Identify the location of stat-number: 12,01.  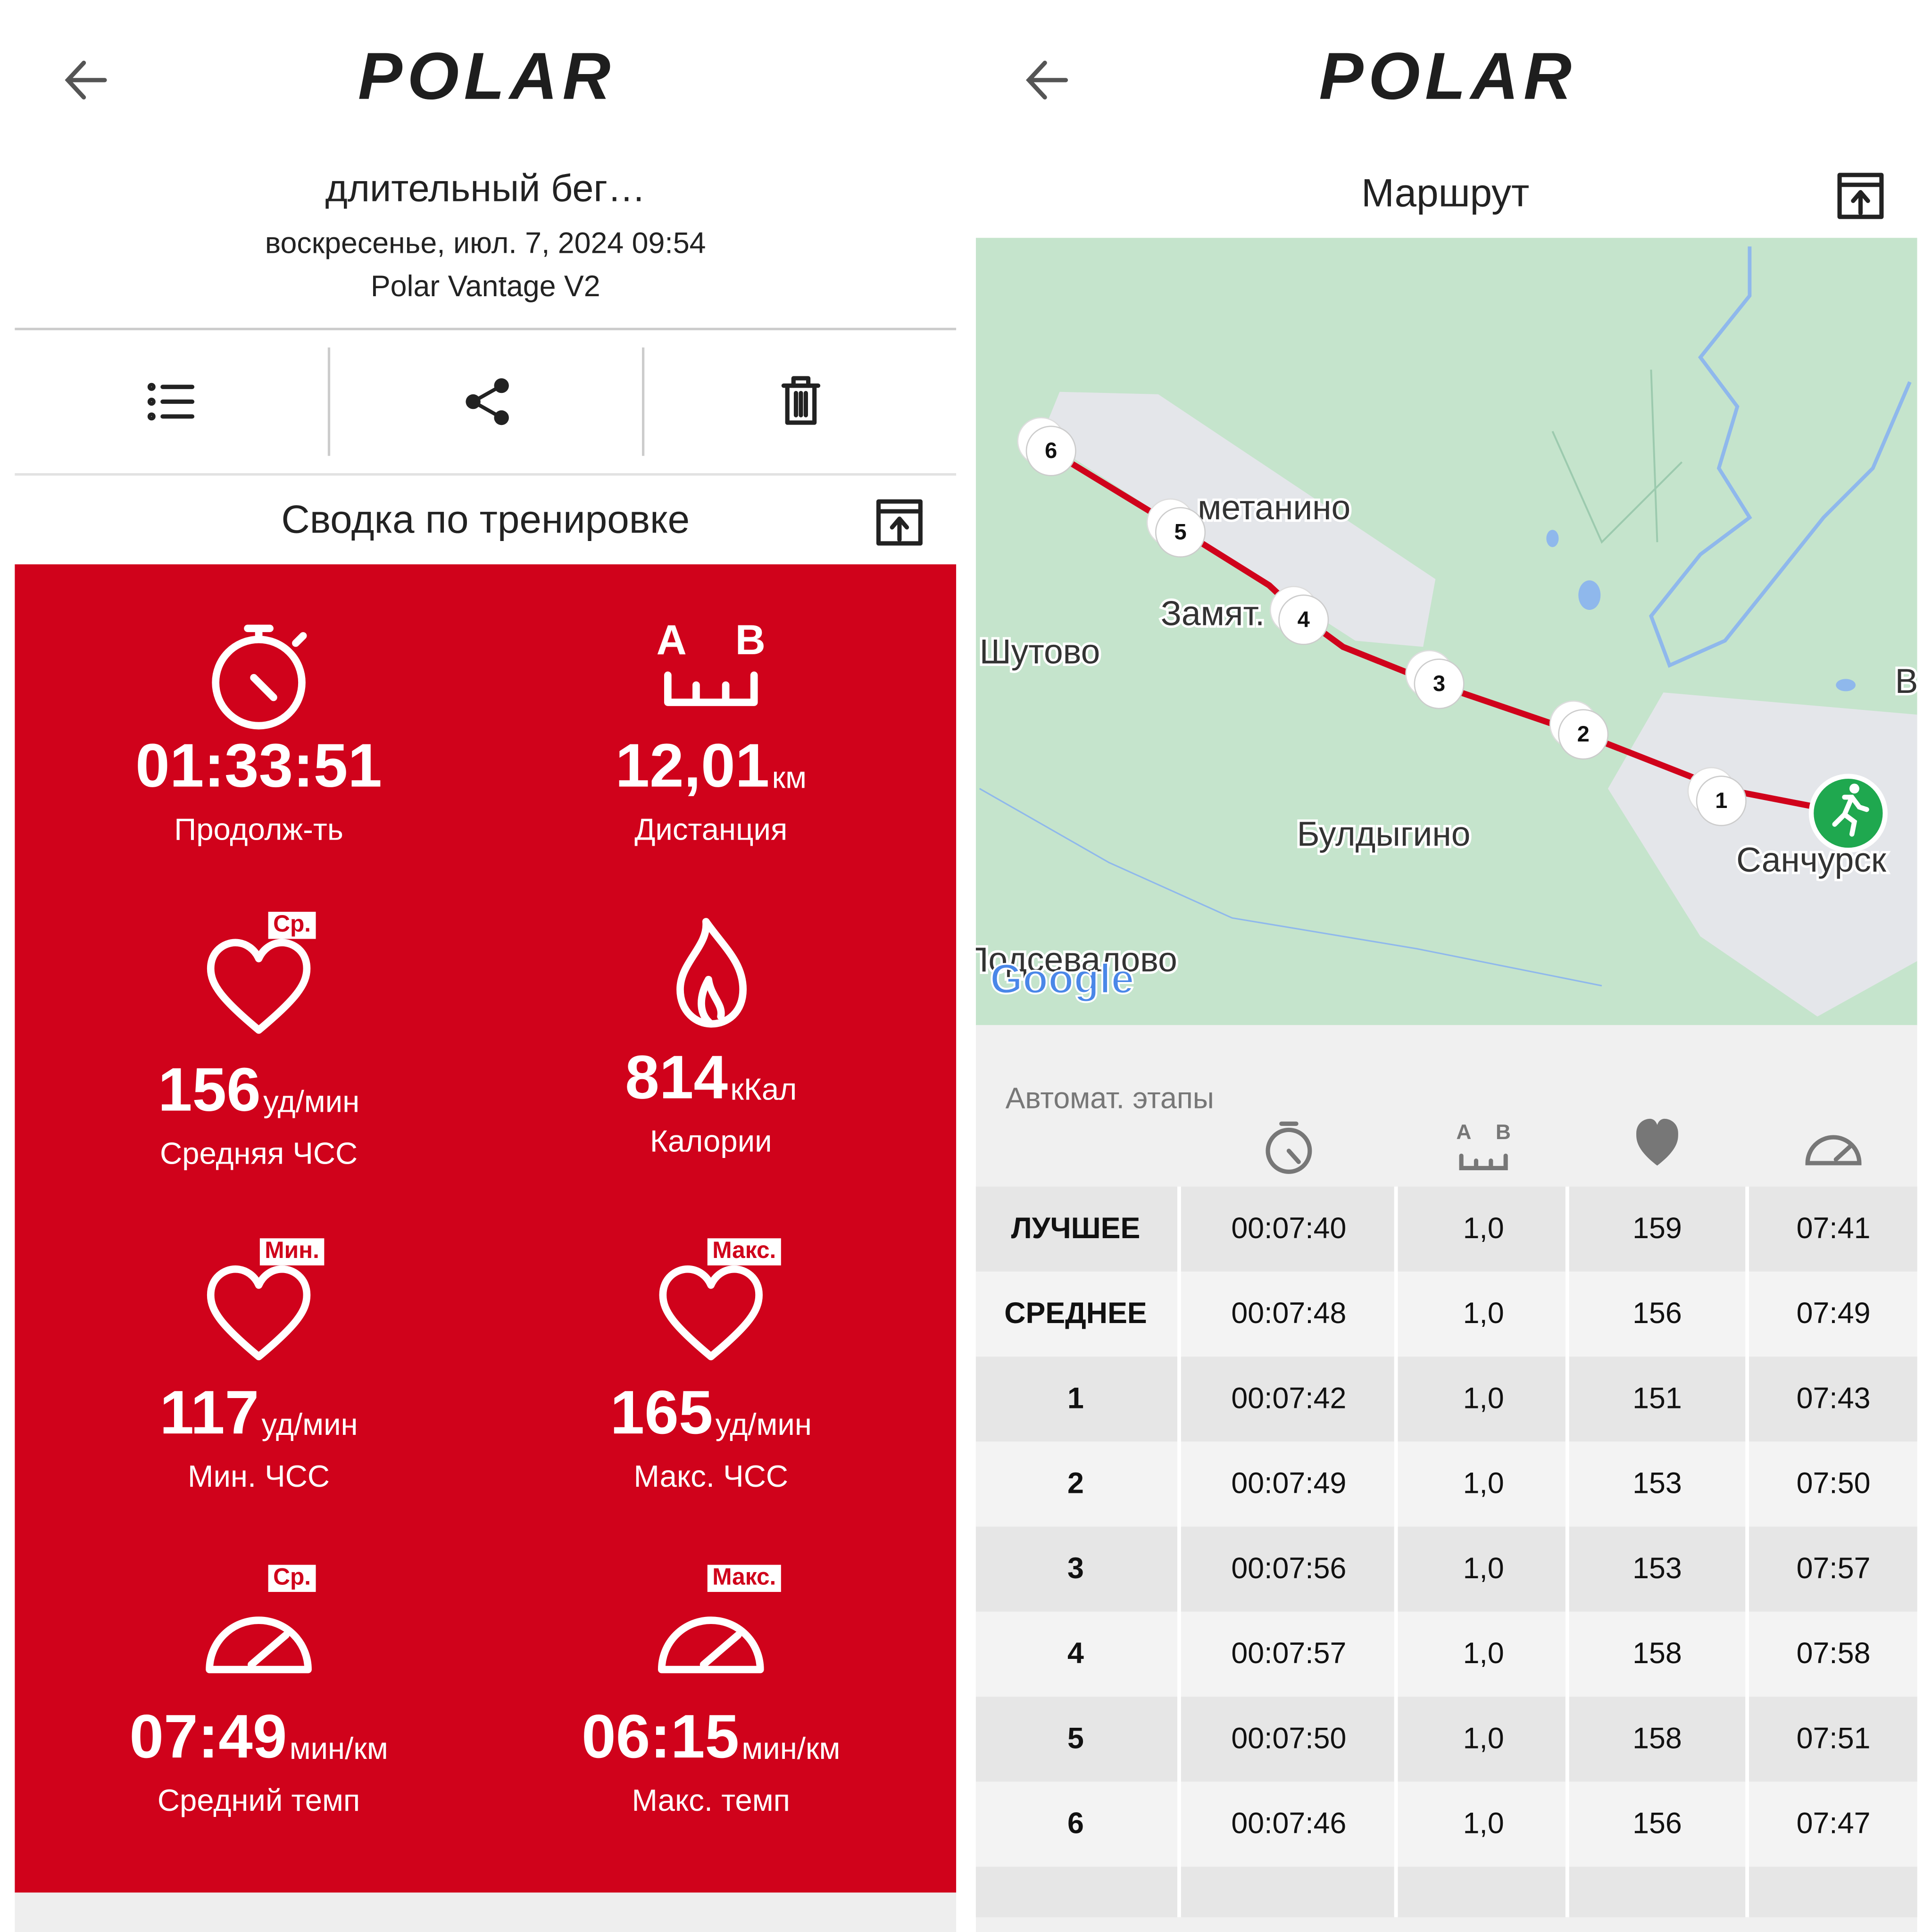
(692, 765).